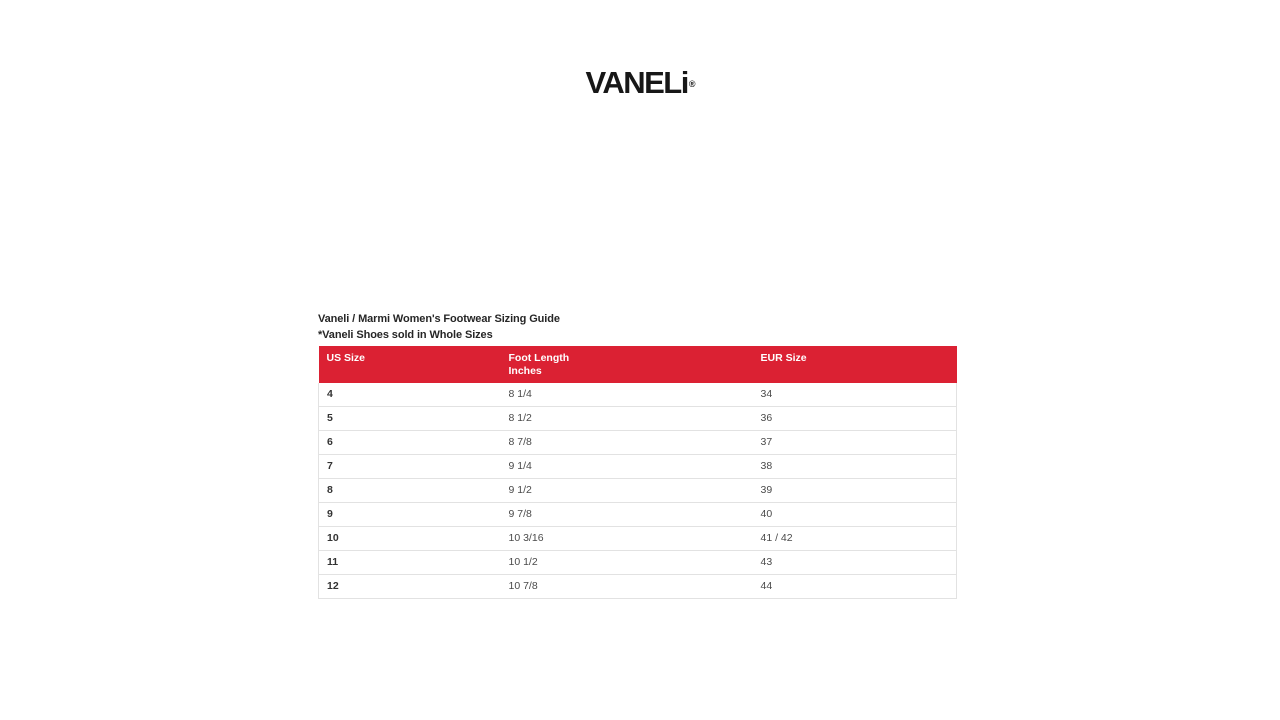  Describe the element at coordinates (626, 466) in the screenshot. I see `cell-foot-length-inches: 9 1/4` at that location.